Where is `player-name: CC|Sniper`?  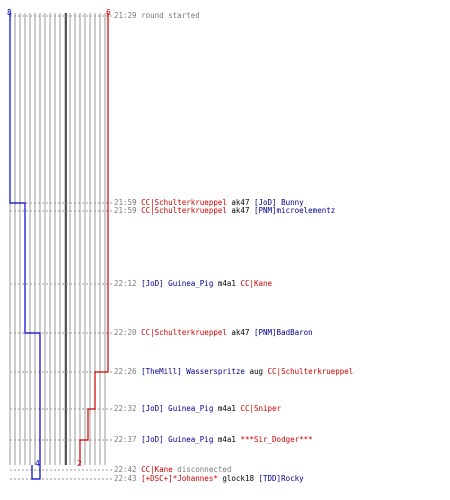
player-name: CC|Sniper is located at coordinates (261, 408).